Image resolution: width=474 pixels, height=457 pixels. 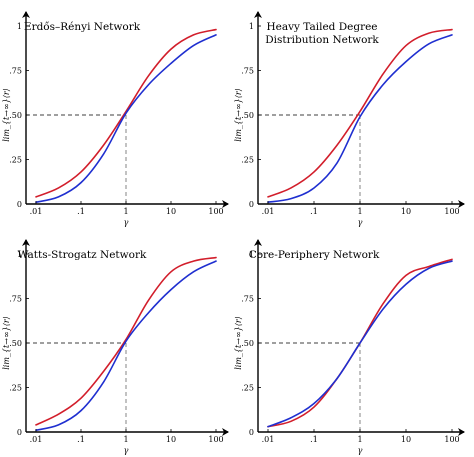 I want to click on panel-title: Erdős–Rényi Network, so click(x=82, y=26).